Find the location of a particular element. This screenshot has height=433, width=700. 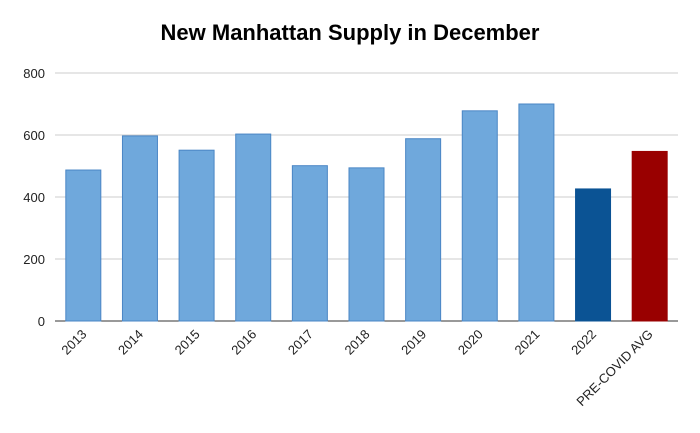

x-tick-label: 2018 is located at coordinates (357, 342).